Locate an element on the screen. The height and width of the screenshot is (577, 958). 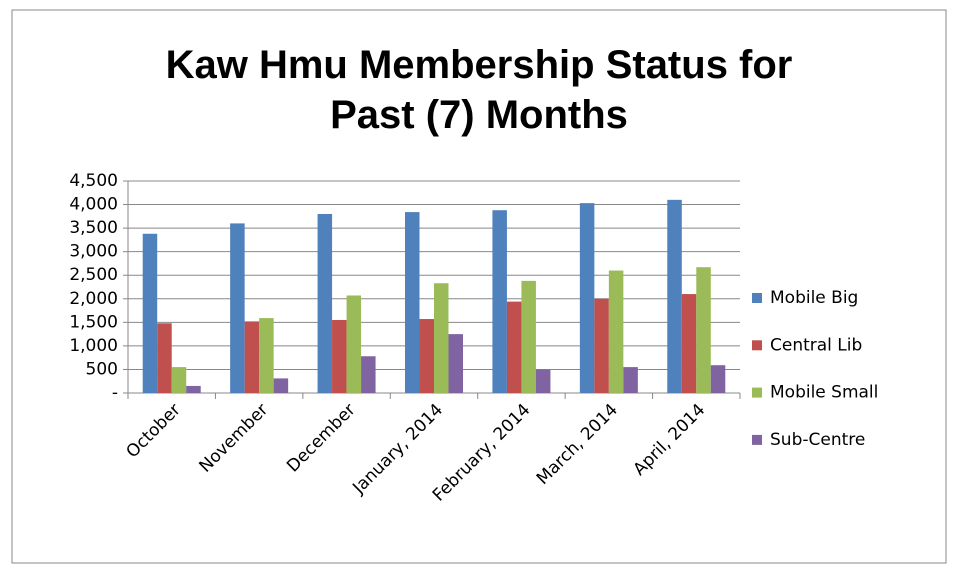
y-tick-label: 2,000 is located at coordinates (93, 299).